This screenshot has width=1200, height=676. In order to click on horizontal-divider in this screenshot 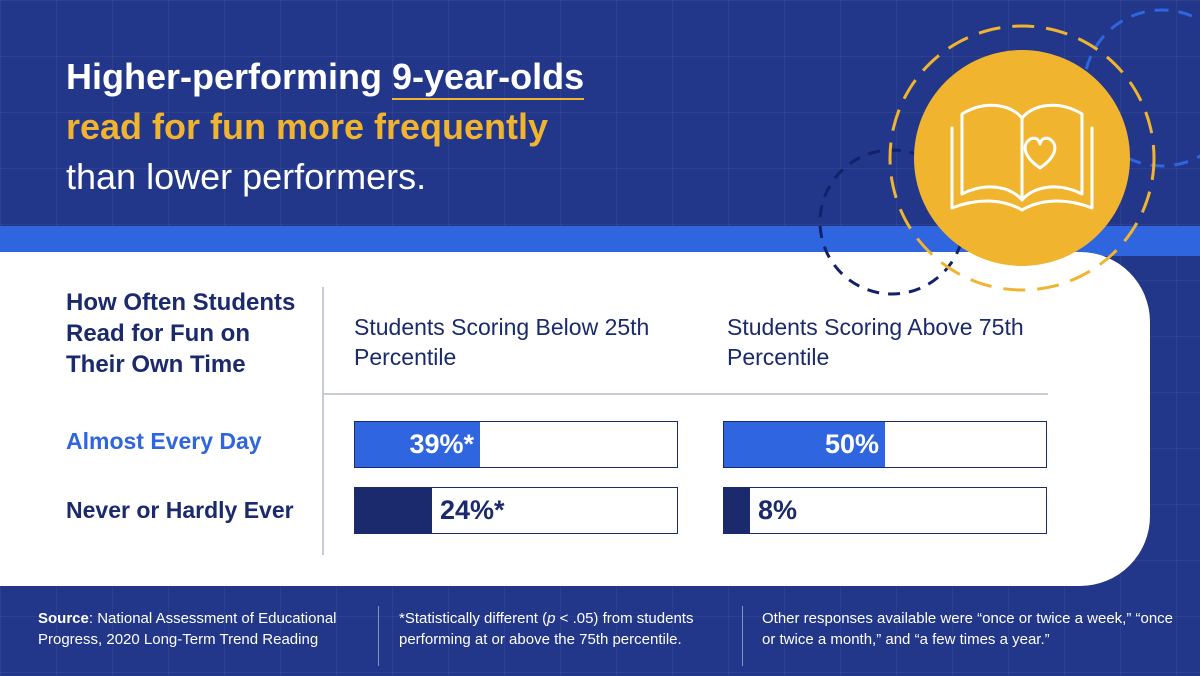, I will do `click(685, 394)`.